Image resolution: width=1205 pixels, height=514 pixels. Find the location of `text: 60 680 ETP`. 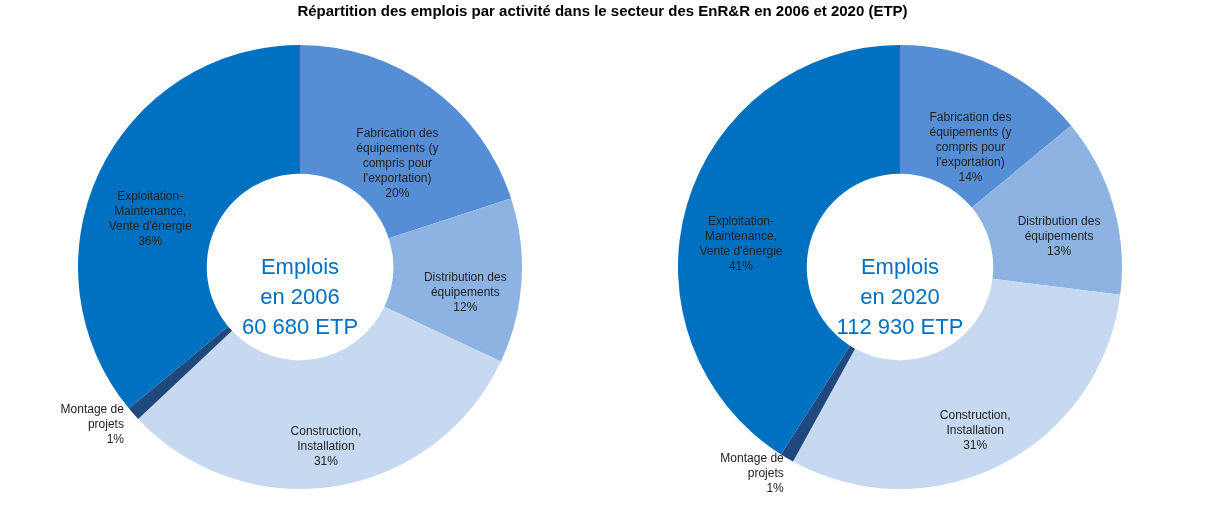

text: 60 680 ETP is located at coordinates (300, 326).